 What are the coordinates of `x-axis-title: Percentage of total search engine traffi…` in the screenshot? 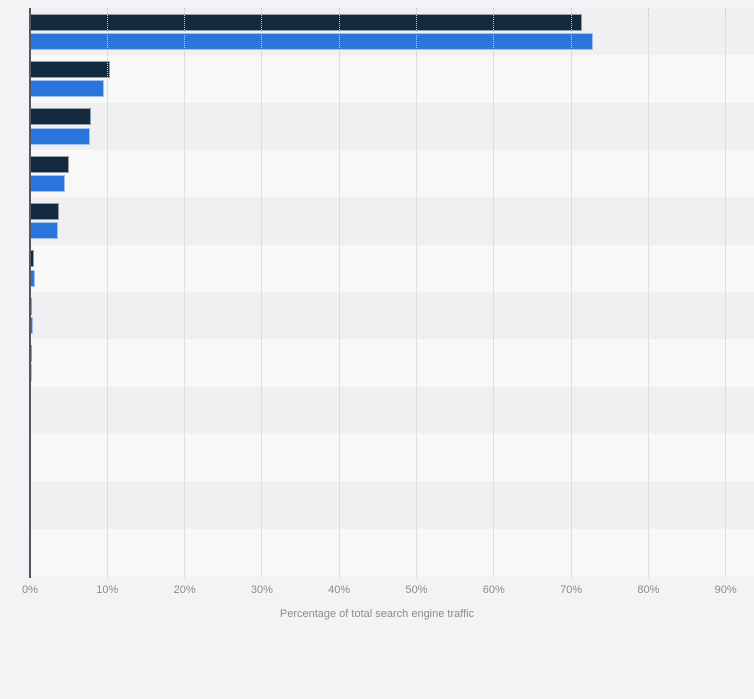 It's located at (377, 614).